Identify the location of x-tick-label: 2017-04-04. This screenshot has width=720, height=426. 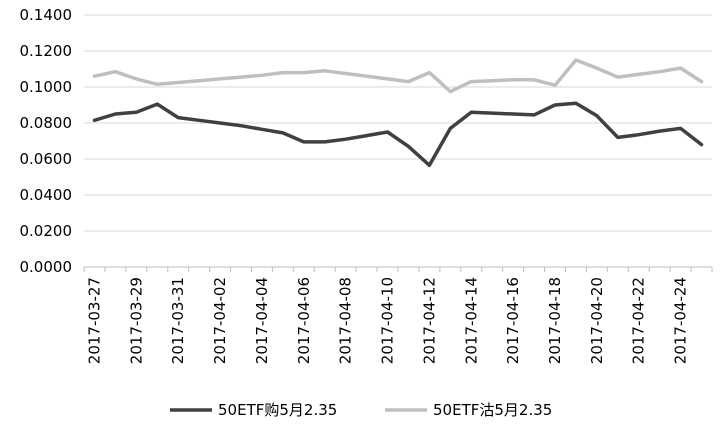
(262, 320).